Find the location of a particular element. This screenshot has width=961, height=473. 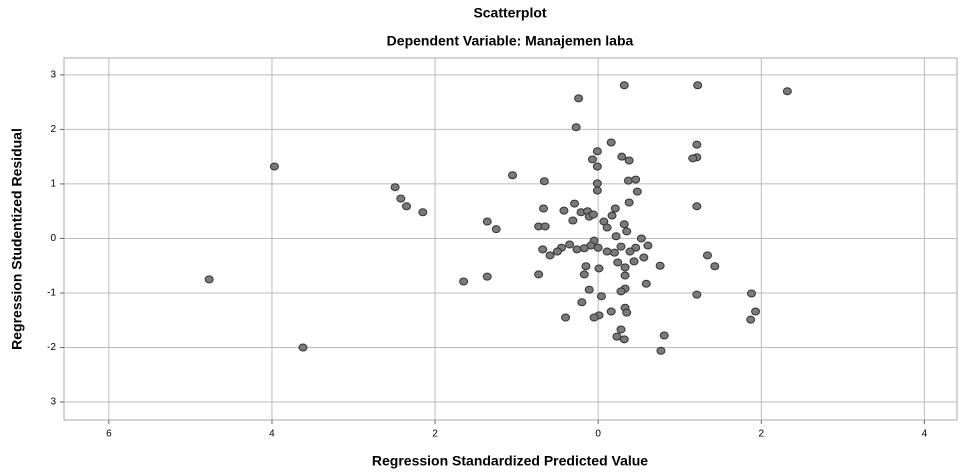

chart-title: Scatterplot is located at coordinates (509, 13).